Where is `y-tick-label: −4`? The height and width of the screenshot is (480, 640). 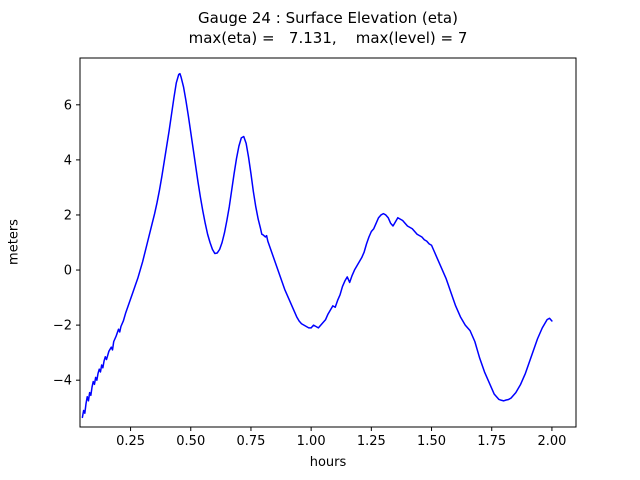
y-tick-label: −4 is located at coordinates (62, 381).